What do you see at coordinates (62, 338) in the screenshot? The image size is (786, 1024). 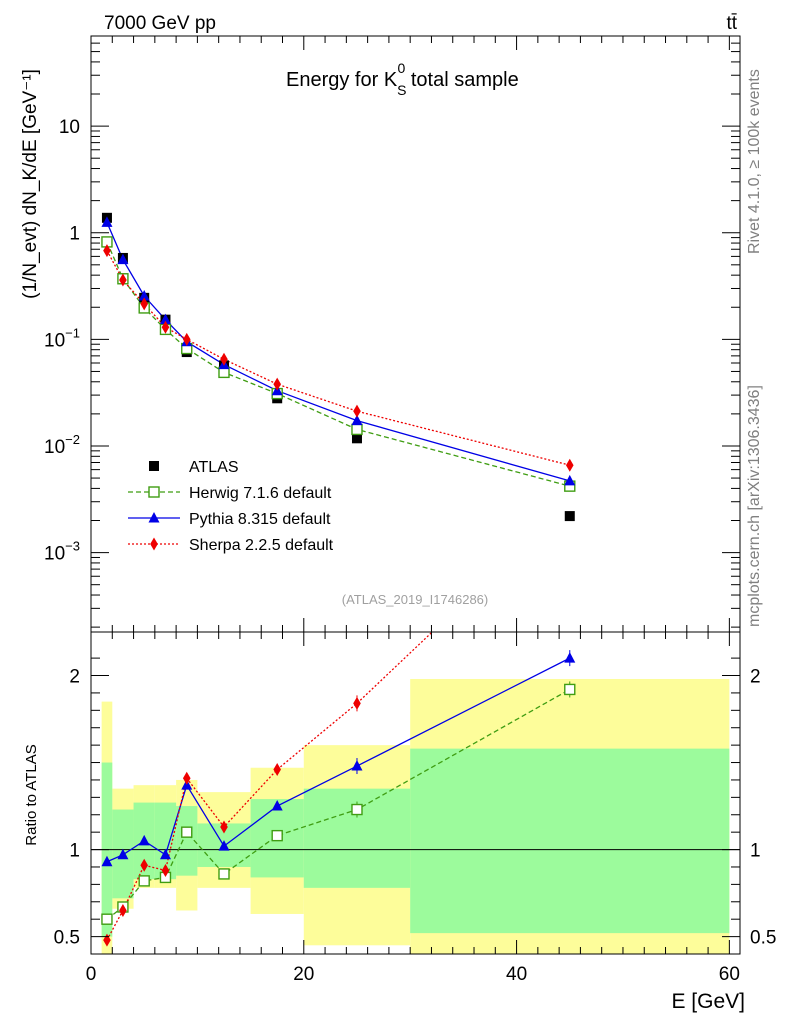 I see `y-tick-label: 10⁻¹` at bounding box center [62, 338].